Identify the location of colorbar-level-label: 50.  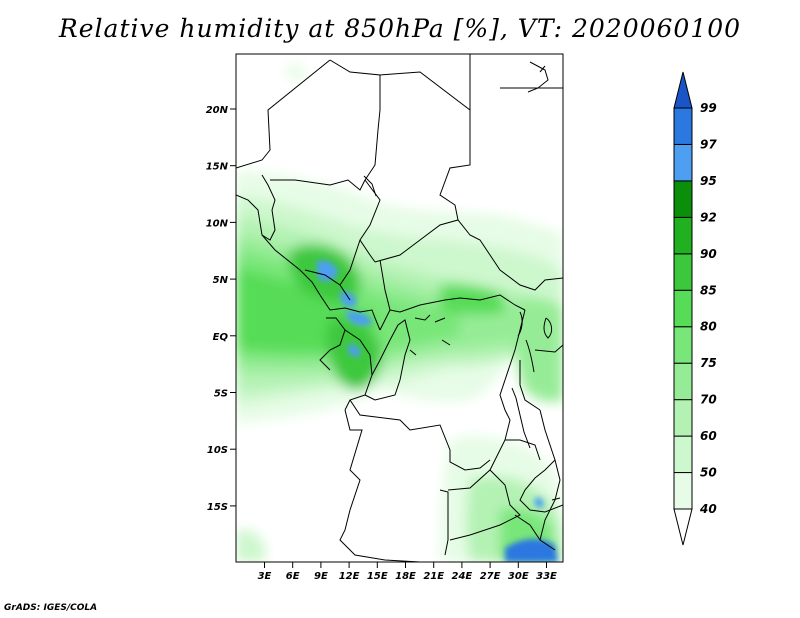
(708, 473).